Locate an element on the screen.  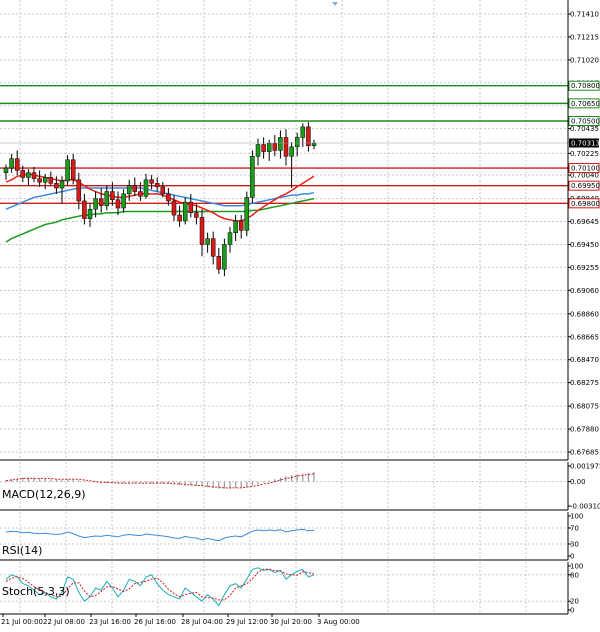
y-tick-label: 0.71020 is located at coordinates (584, 60).